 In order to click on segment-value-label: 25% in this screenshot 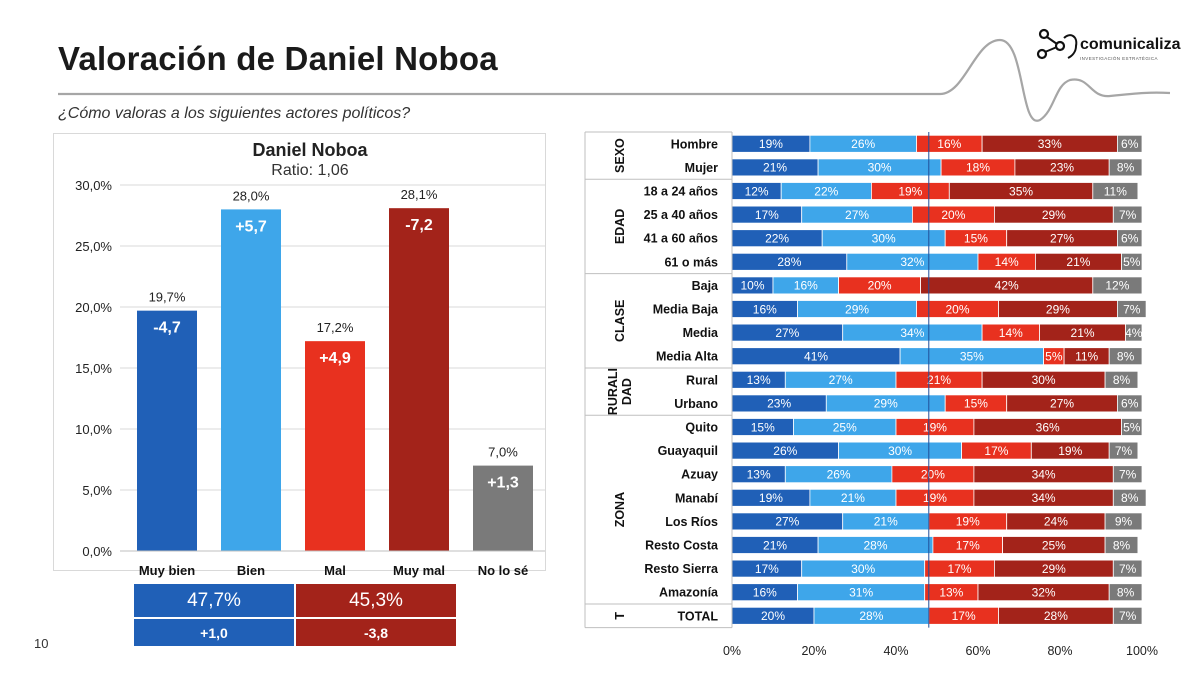, I will do `click(1054, 545)`.